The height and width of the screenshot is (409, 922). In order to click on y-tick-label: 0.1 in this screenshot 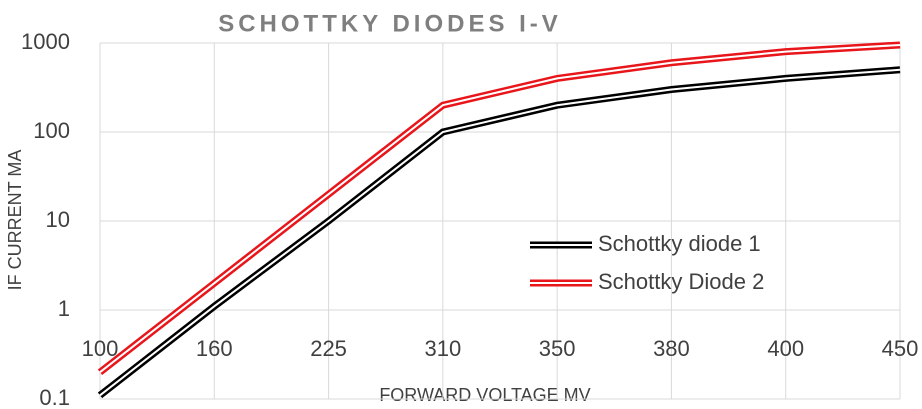, I will do `click(54, 397)`.